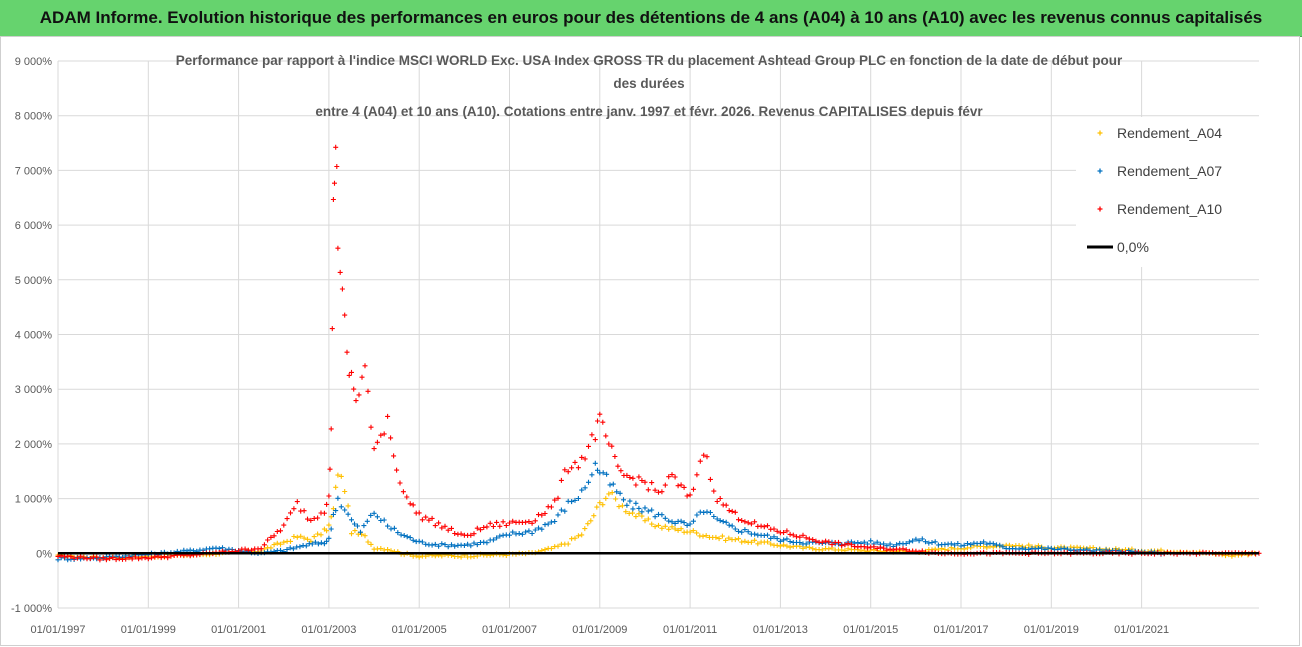  I want to click on y-tick-label: 2 000%, so click(34, 445).